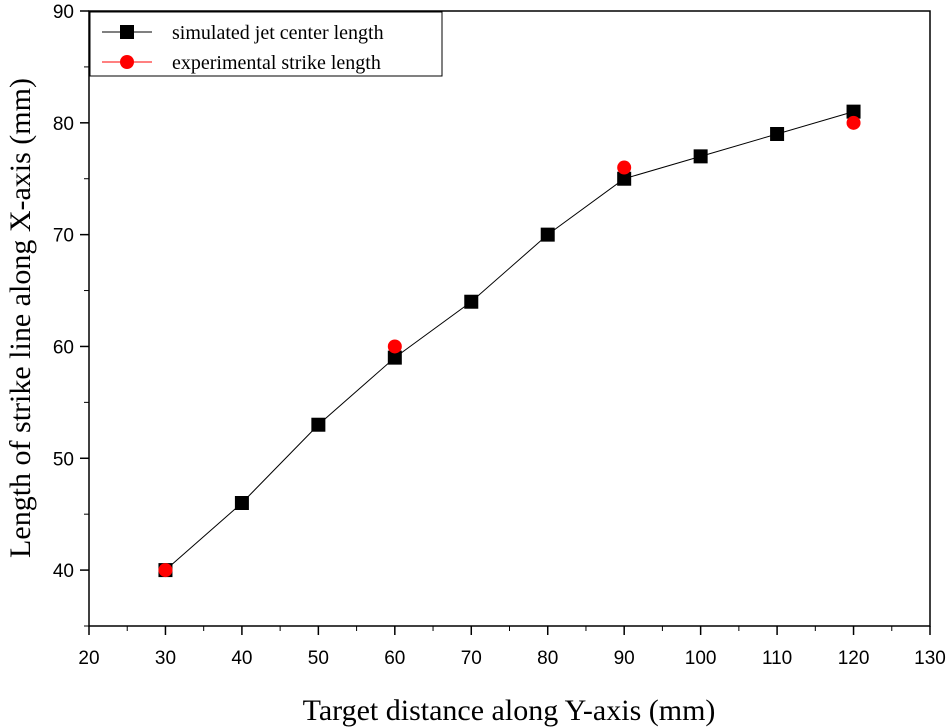 This screenshot has height=728, width=951. Describe the element at coordinates (63, 236) in the screenshot. I see `y-tick-label-70: 70` at that location.